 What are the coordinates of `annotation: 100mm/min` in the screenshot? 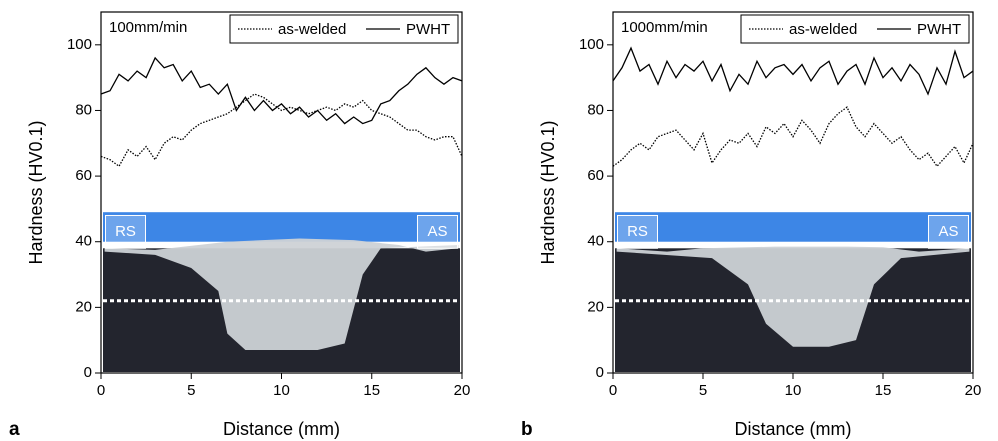 It's located at (148, 27).